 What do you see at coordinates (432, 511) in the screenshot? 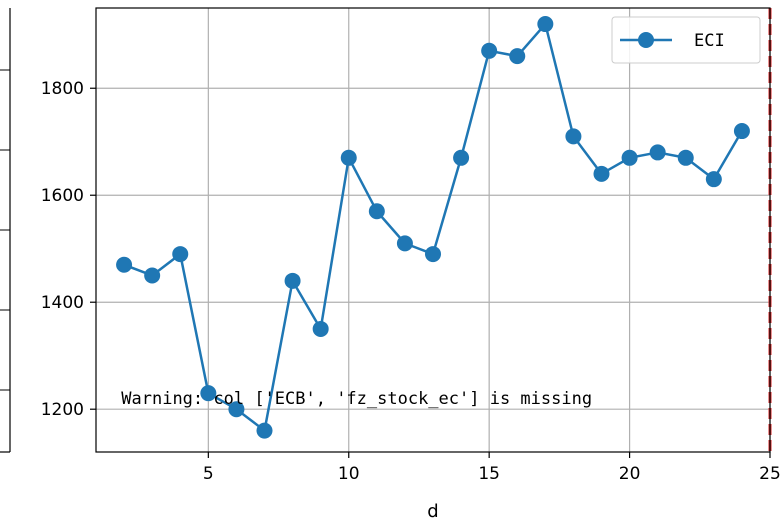
I see `x-axis-label: d` at bounding box center [432, 511].